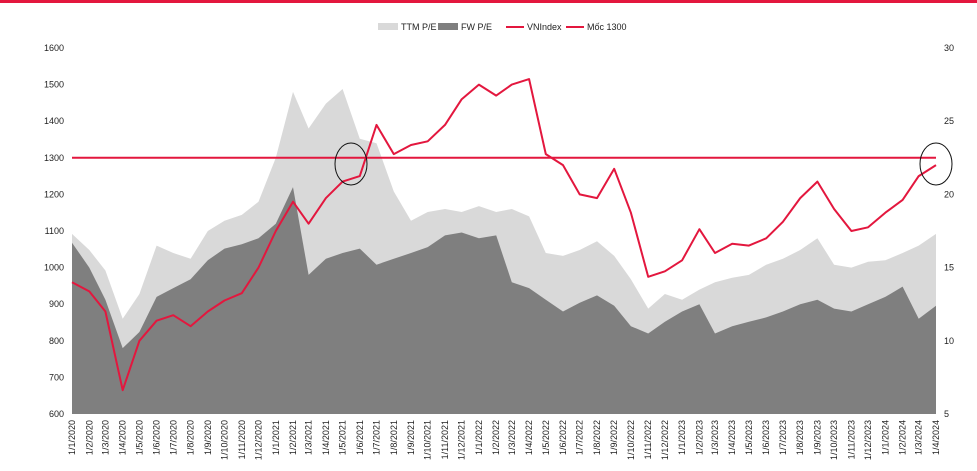  I want to click on legend-label: FW P/E, so click(476, 27).